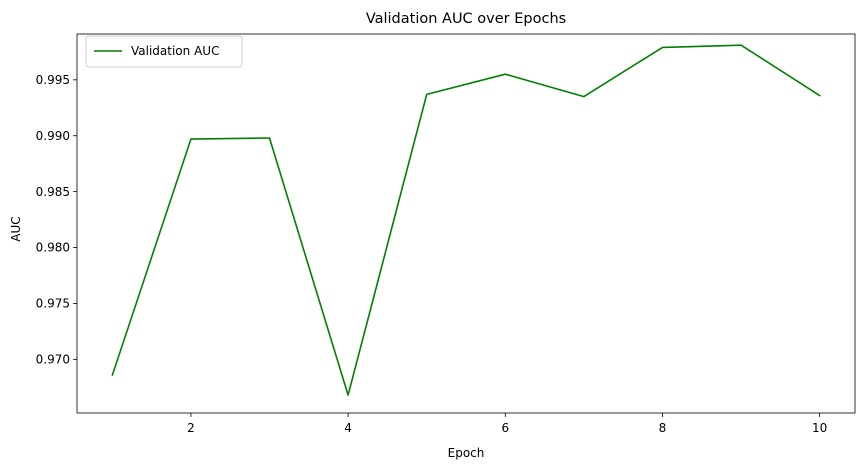  I want to click on x-tick-label: 10, so click(819, 428).